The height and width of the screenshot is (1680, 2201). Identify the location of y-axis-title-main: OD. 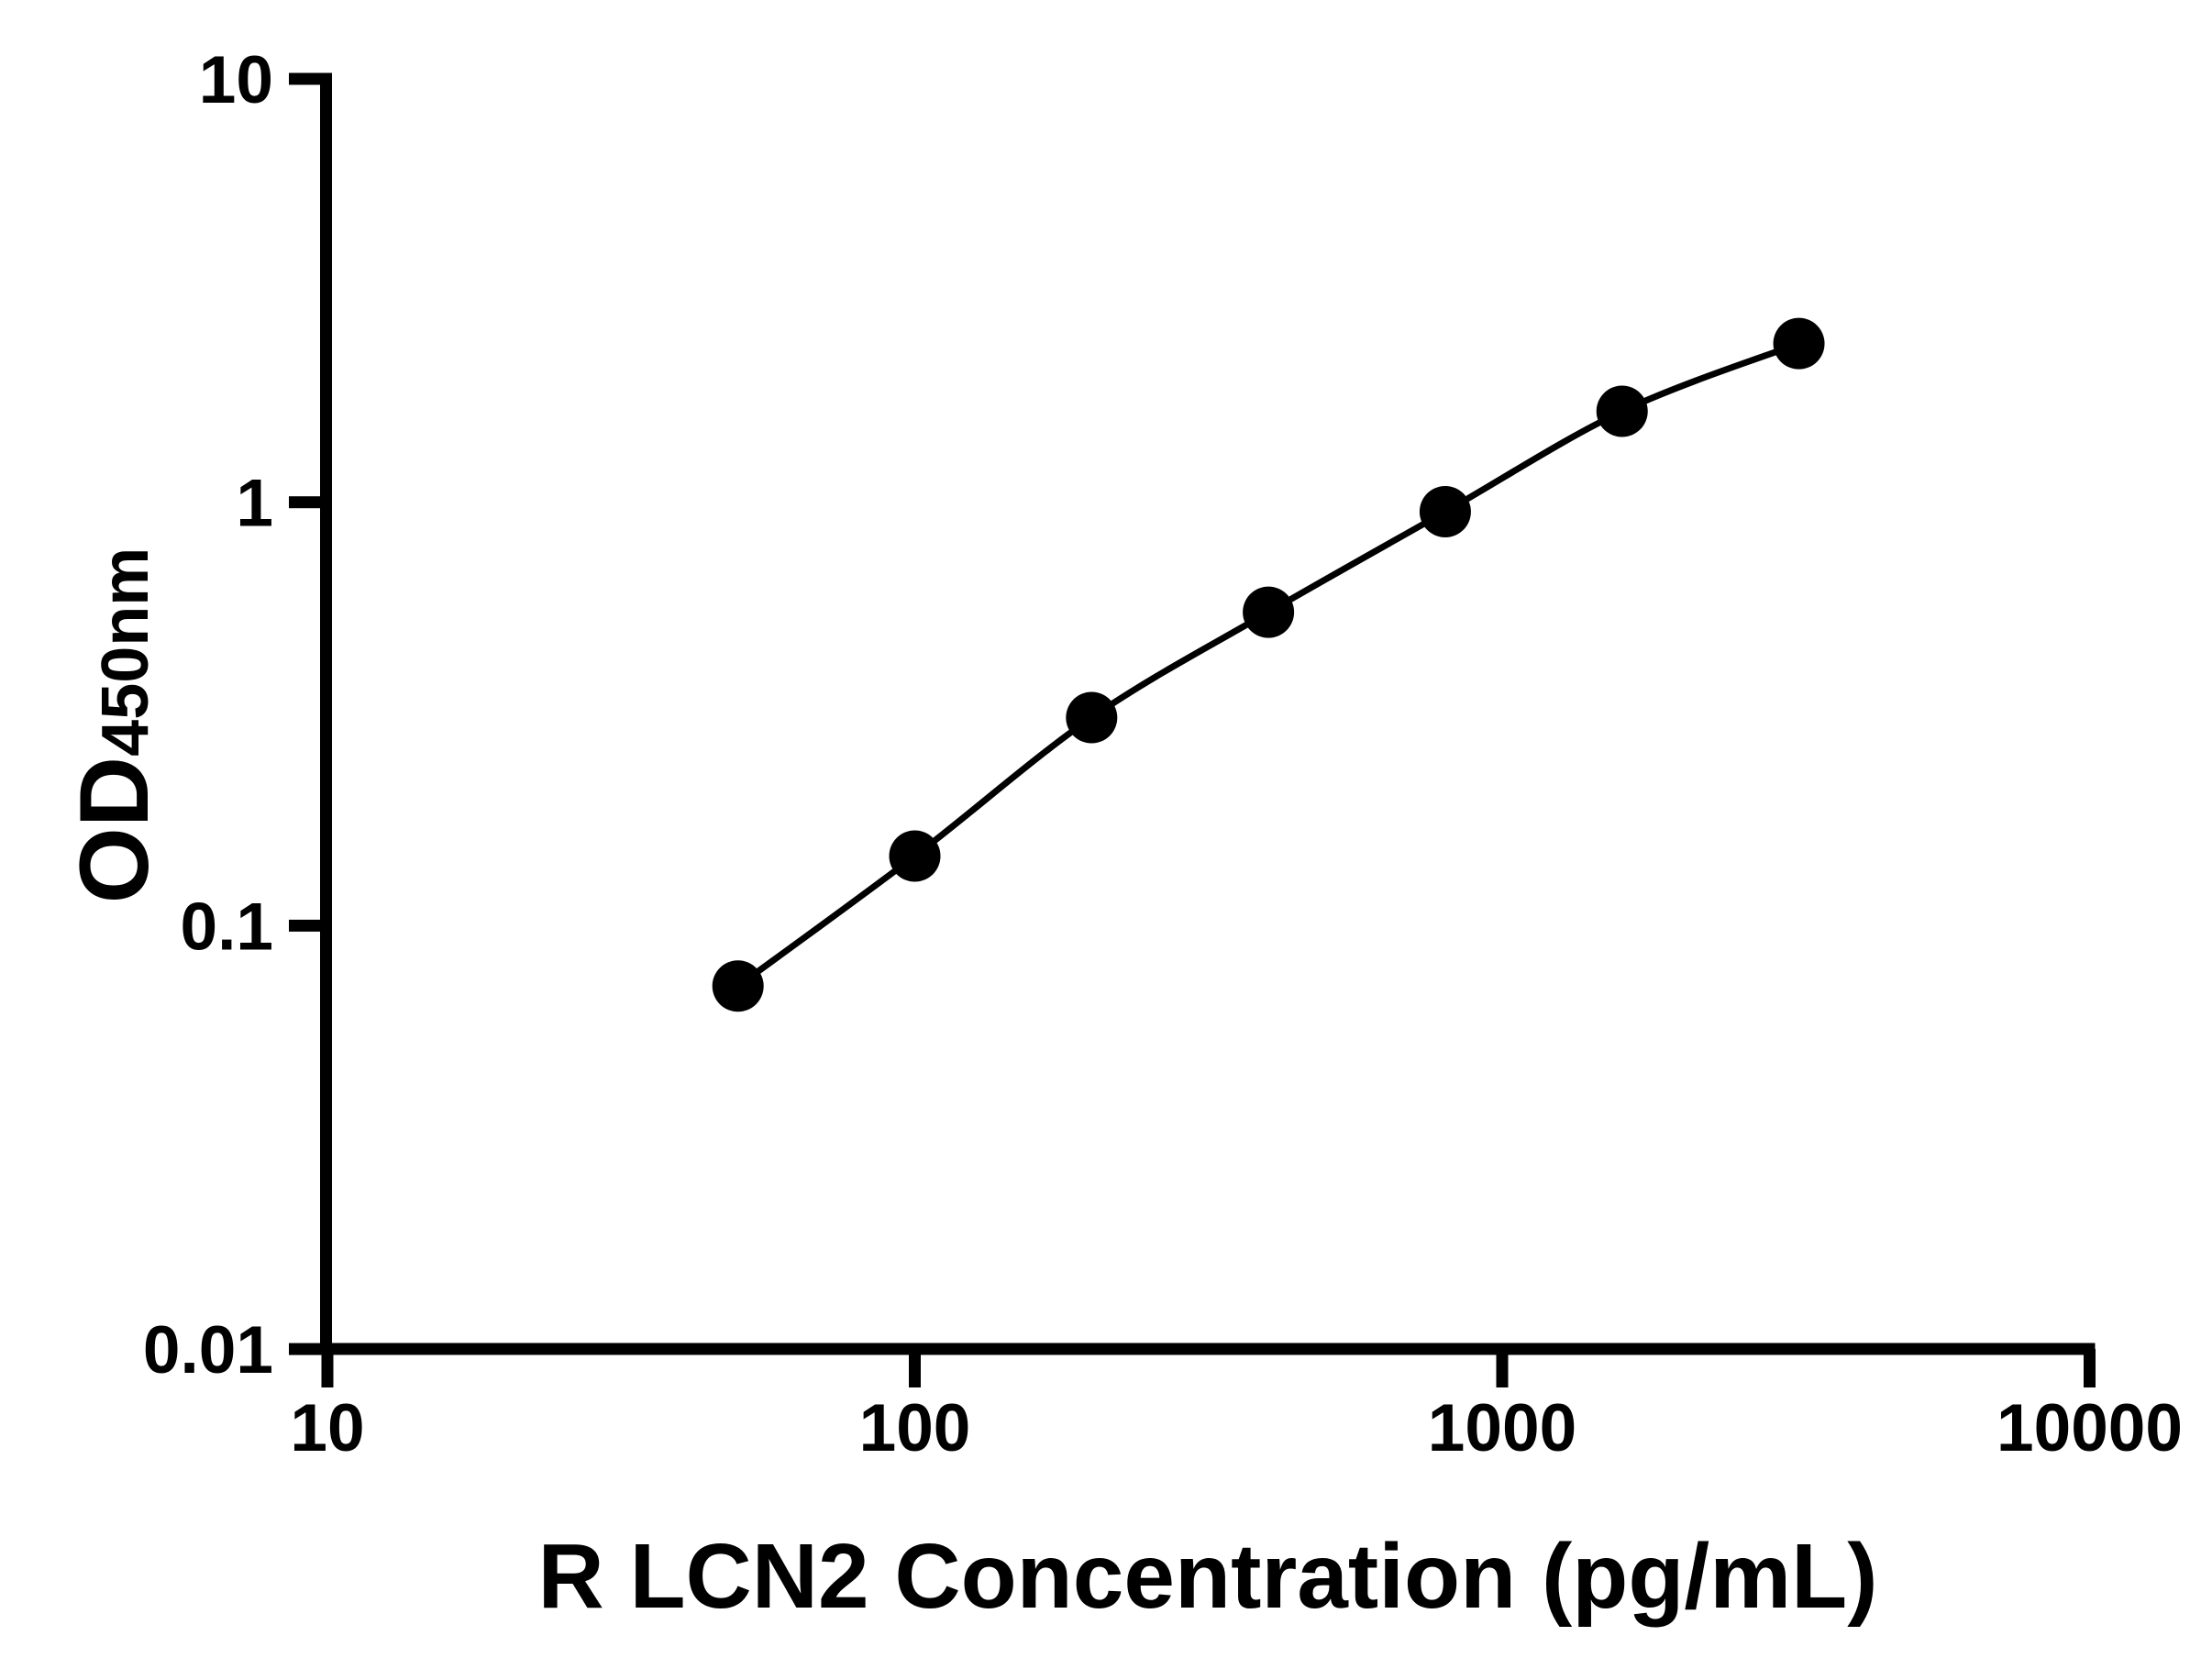
(114, 830).